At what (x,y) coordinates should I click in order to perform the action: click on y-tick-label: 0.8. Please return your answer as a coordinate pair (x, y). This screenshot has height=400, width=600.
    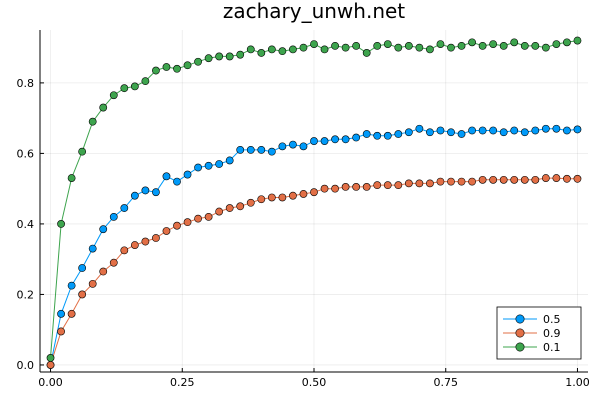
    Looking at the image, I should click on (26, 83).